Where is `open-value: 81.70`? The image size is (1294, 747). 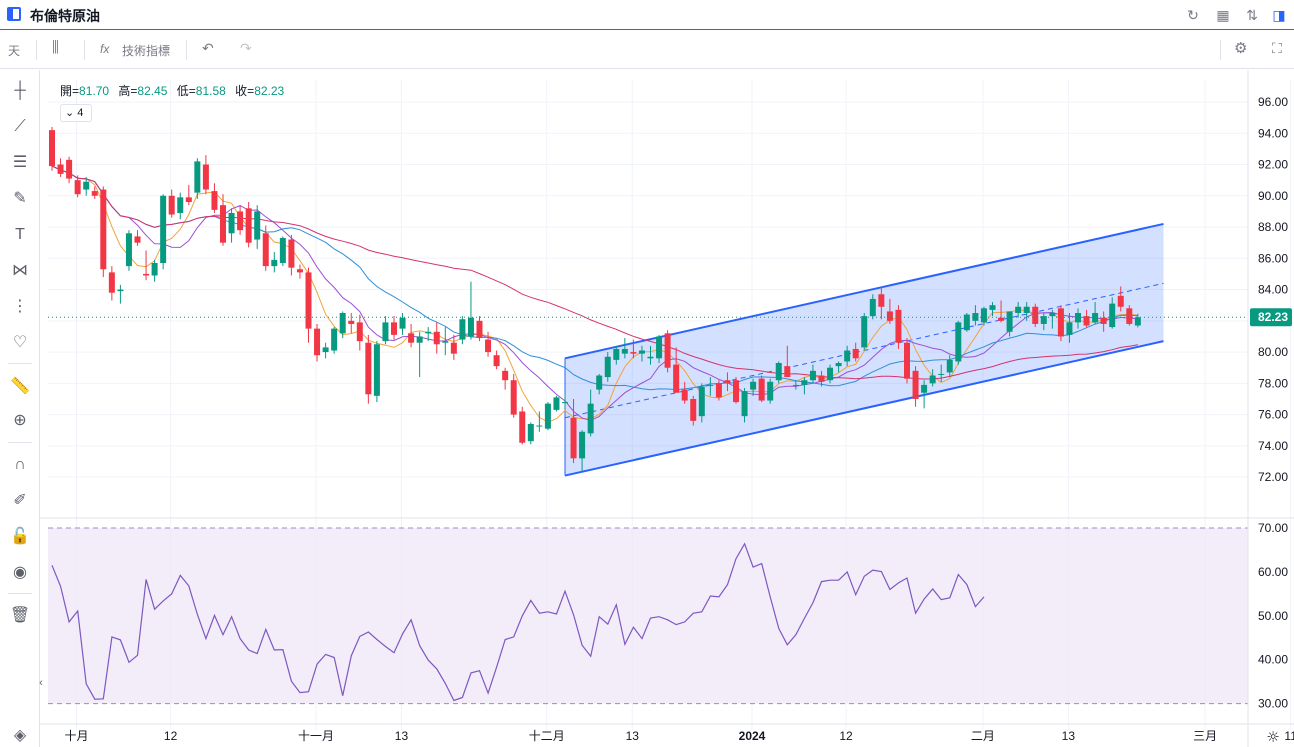 open-value: 81.70 is located at coordinates (94, 91).